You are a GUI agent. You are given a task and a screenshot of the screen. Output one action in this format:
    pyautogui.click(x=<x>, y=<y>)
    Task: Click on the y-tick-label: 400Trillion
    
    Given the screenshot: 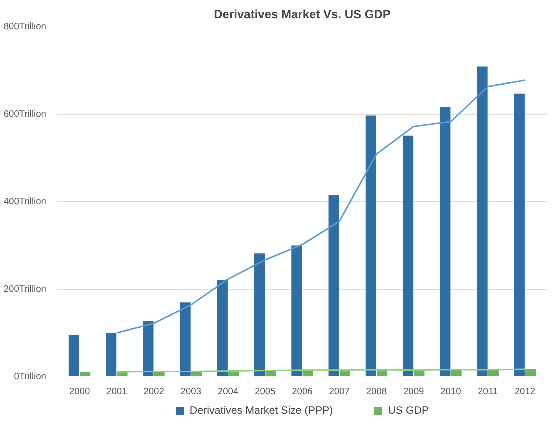 What is the action you would take?
    pyautogui.click(x=25, y=201)
    